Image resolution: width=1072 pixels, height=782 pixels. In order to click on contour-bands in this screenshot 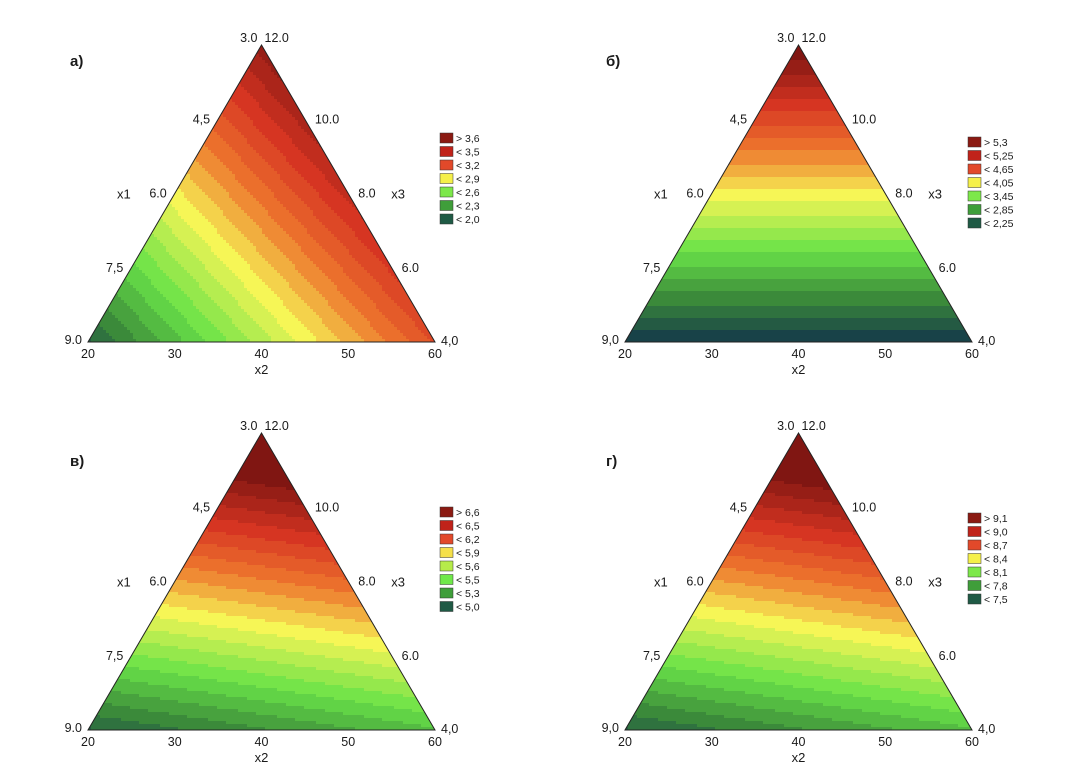, I will do `click(261, 193)`.